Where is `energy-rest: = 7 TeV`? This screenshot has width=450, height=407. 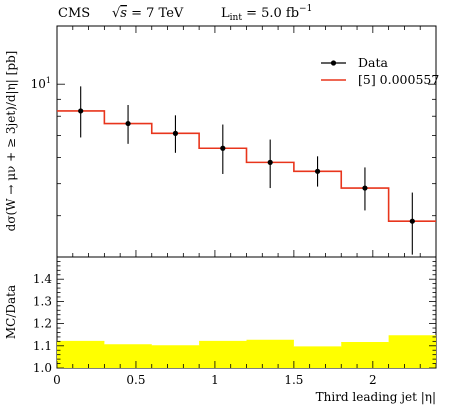 energy-rest: = 7 TeV is located at coordinates (155, 13).